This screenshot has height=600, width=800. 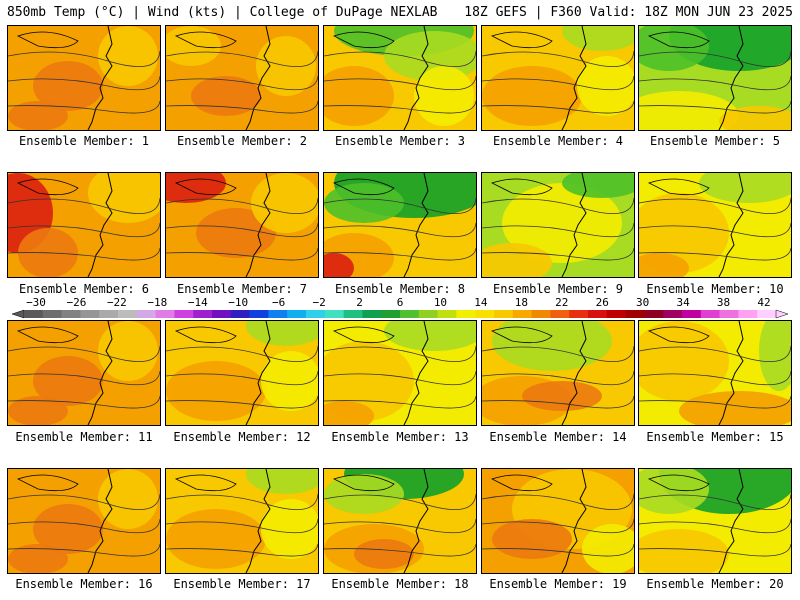 I want to click on member-label: Ensemble Member: 11, so click(x=84, y=437).